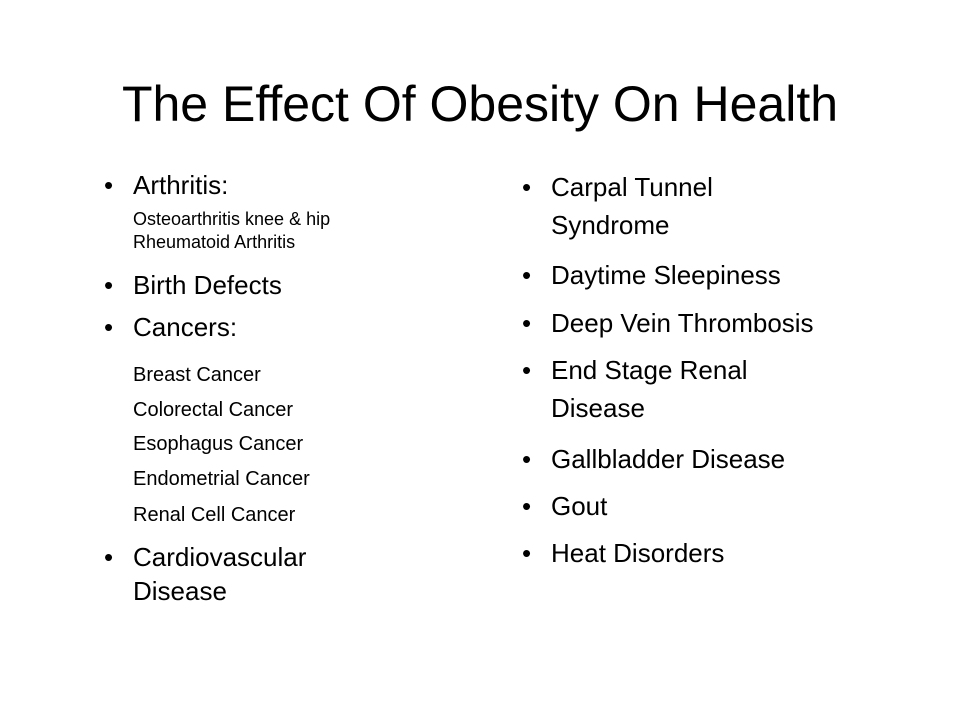  What do you see at coordinates (166, 185) in the screenshot?
I see `list-item: Arthritis:` at bounding box center [166, 185].